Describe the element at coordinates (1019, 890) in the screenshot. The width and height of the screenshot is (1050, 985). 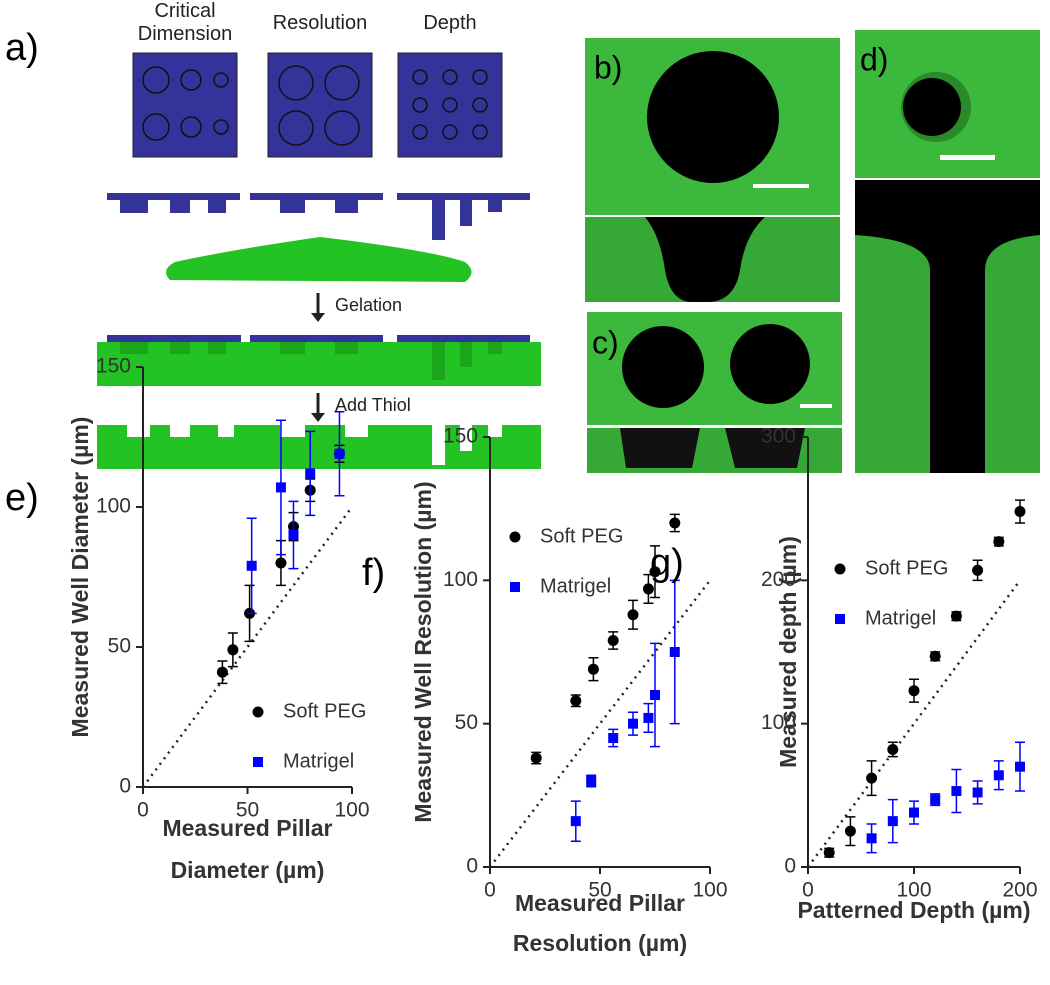
I see `x-tick-label: 200` at that location.